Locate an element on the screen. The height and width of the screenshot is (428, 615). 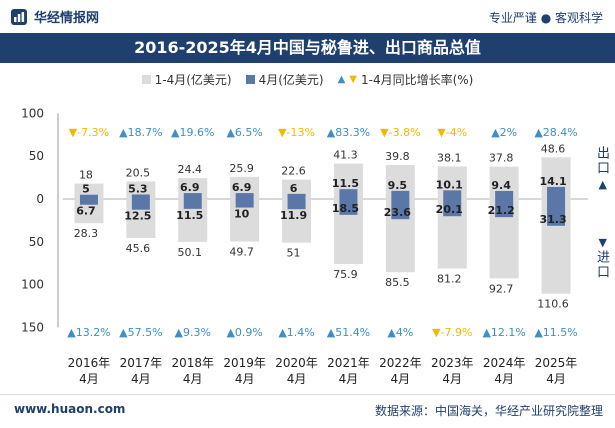
x-tick-label: 2017年 is located at coordinates (141, 363).